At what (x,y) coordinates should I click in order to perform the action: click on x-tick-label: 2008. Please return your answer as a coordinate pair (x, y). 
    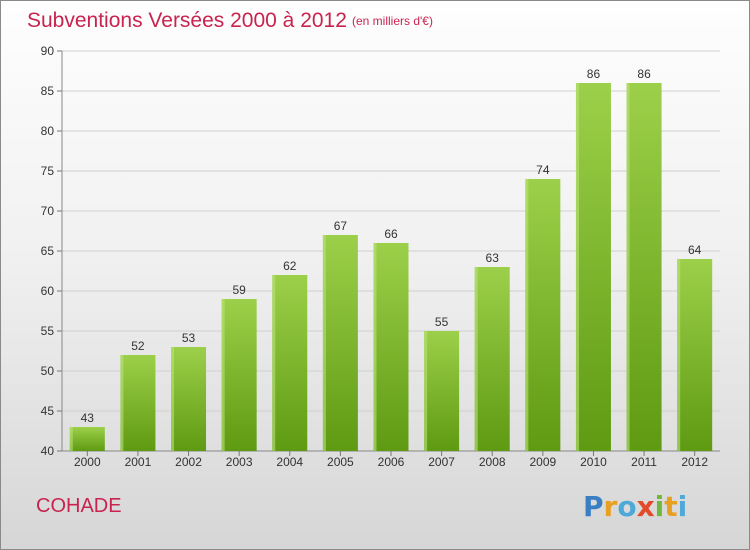
    Looking at the image, I should click on (492, 462).